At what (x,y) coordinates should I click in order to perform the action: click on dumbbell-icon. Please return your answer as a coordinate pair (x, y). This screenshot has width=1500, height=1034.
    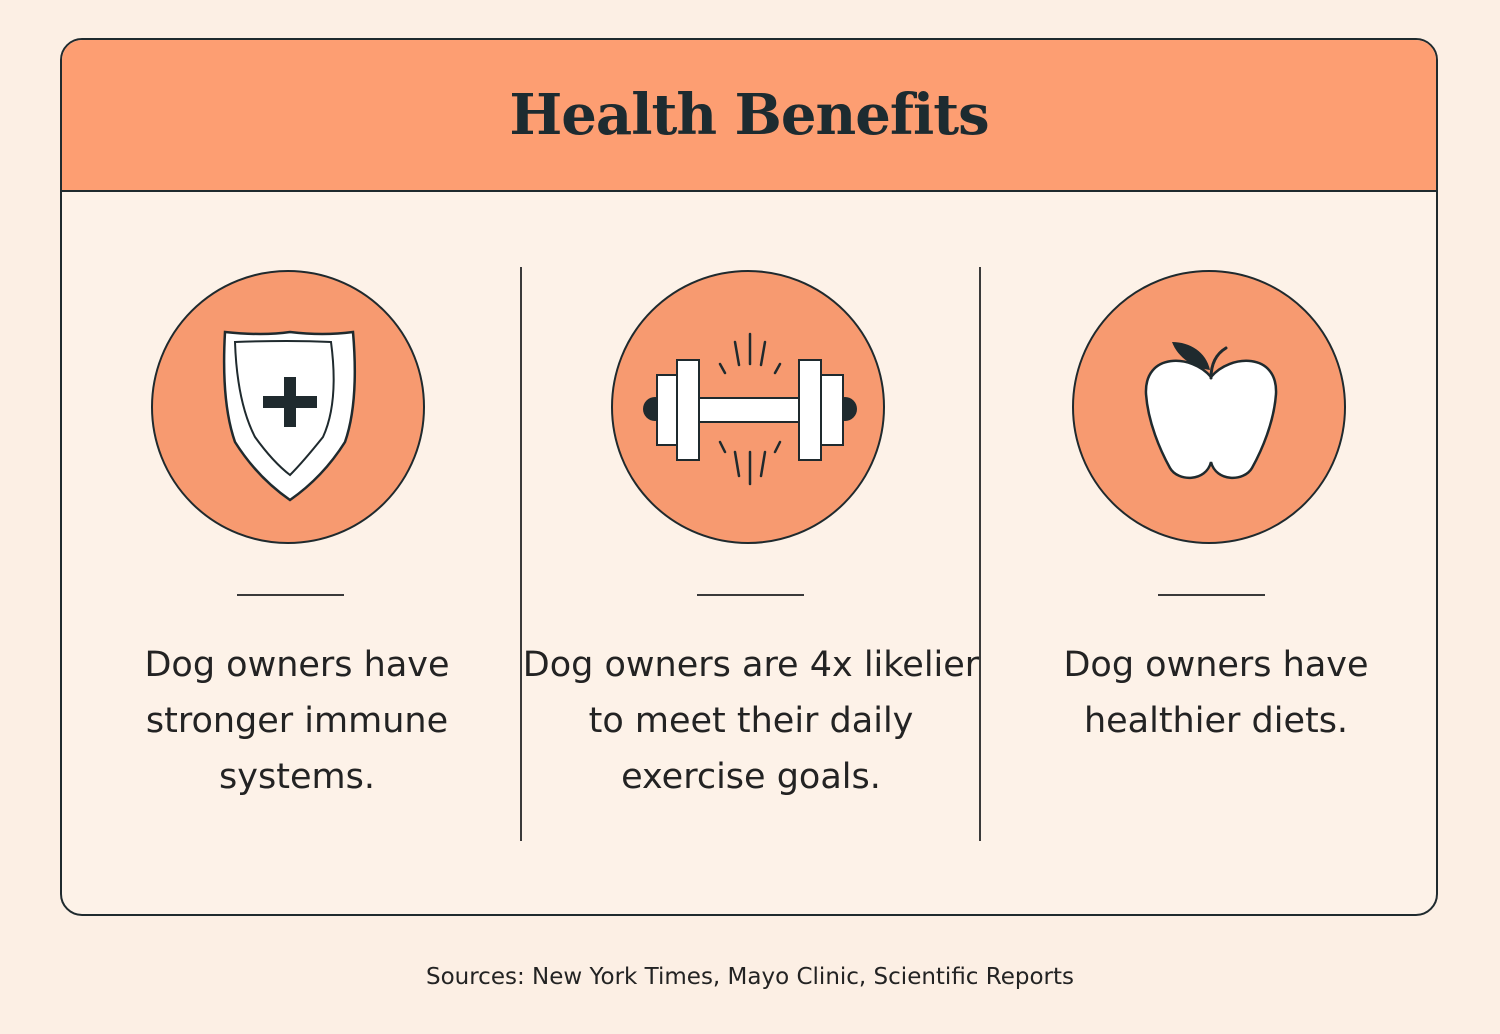
    Looking at the image, I should click on (750, 409).